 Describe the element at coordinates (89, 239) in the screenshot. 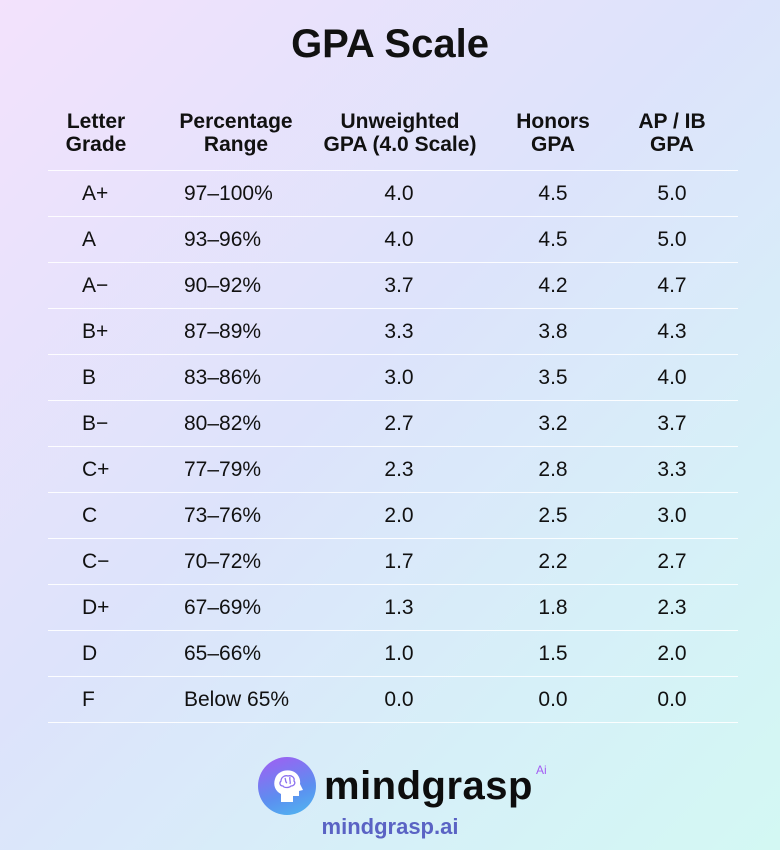

I see `cell-letter-grade: A` at that location.